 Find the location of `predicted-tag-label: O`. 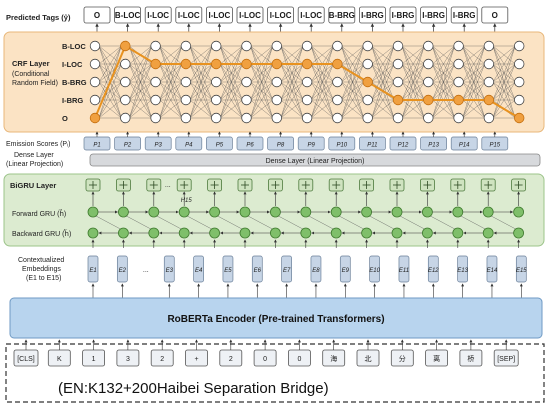

predicted-tag-label: O is located at coordinates (495, 15).